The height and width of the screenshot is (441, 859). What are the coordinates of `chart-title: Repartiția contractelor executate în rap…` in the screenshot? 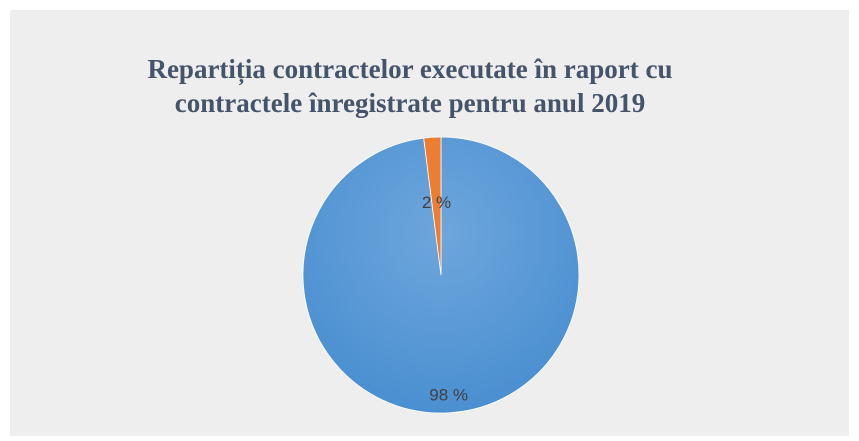 It's located at (410, 86).